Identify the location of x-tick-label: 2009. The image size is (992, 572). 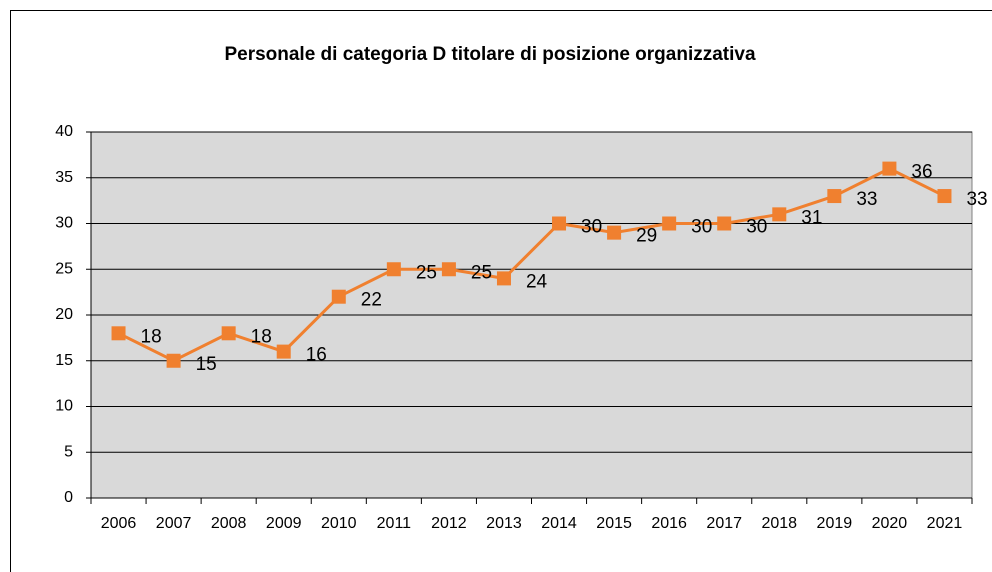
(284, 523).